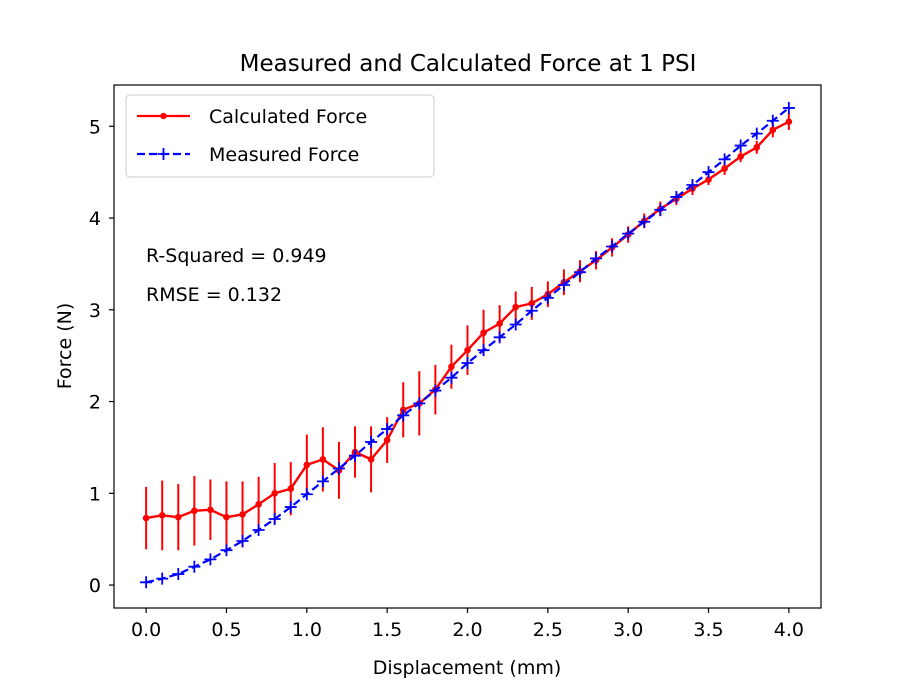  I want to click on x-tick-label: 2.5, so click(548, 630).